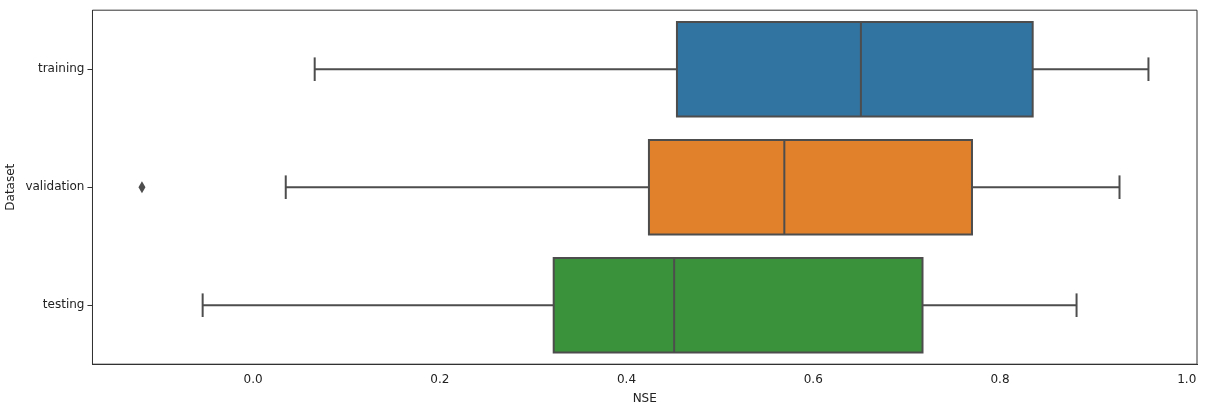 The height and width of the screenshot is (410, 1207). What do you see at coordinates (10, 187) in the screenshot?
I see `y-axis-title: Dataset` at bounding box center [10, 187].